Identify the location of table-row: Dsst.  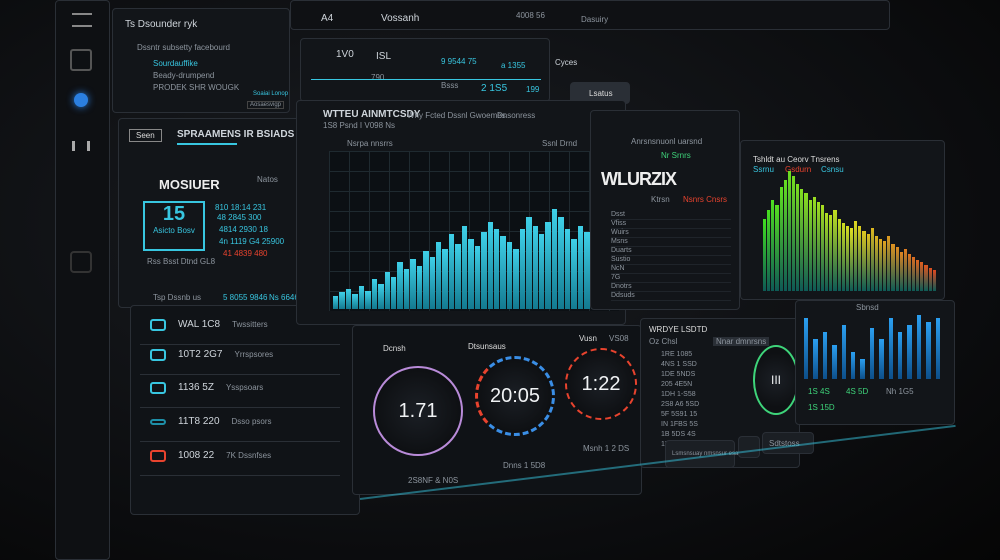
(671, 215).